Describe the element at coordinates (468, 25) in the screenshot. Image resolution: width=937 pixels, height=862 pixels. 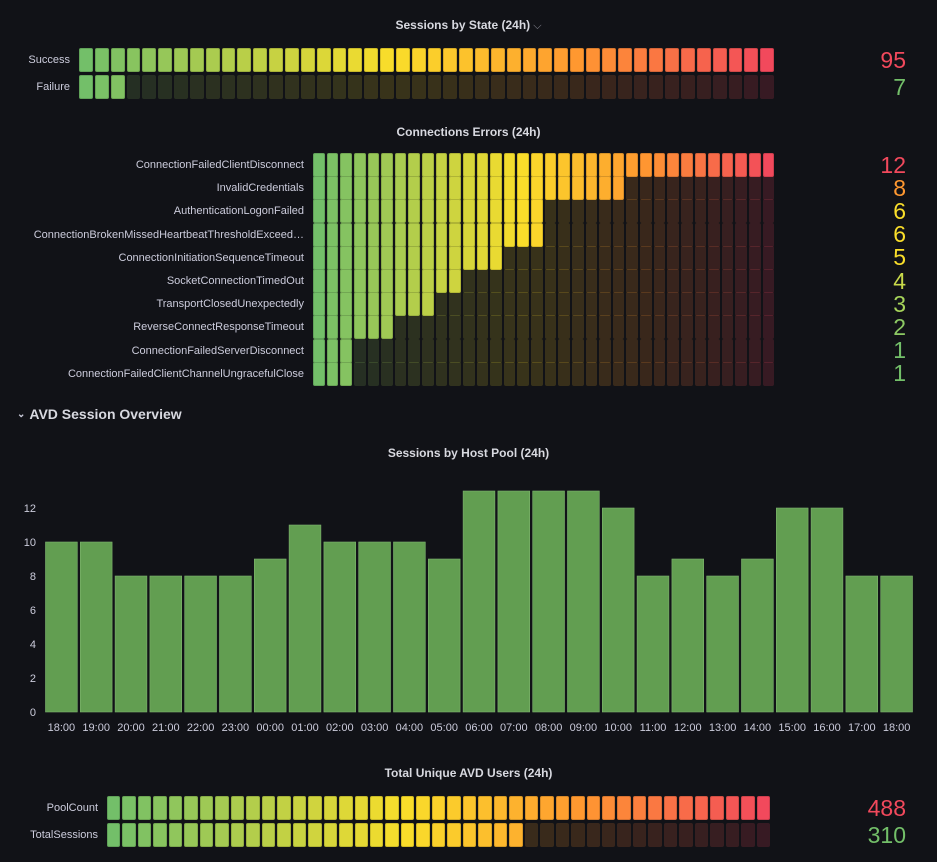
I see `panel-title-sessions-by-state: Sessions by State (24h) ⌵` at that location.